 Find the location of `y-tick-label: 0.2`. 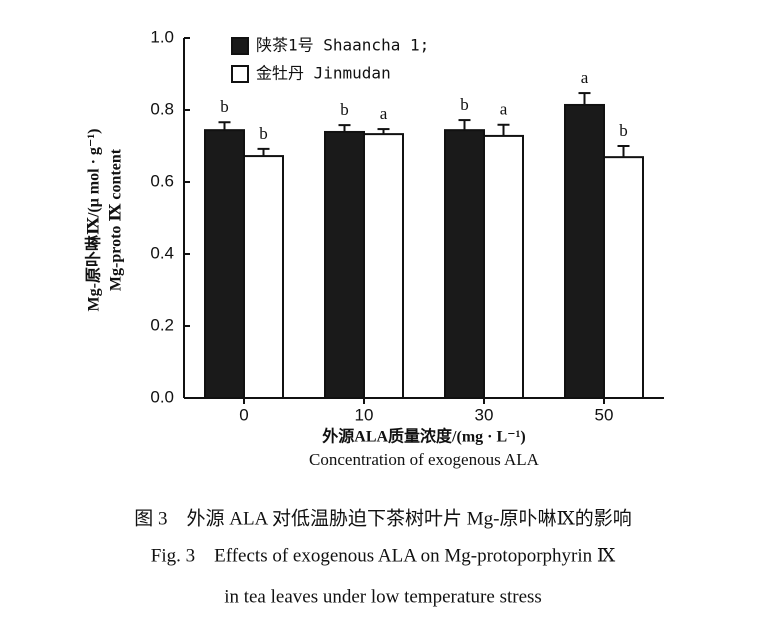

y-tick-label: 0.2 is located at coordinates (162, 324).